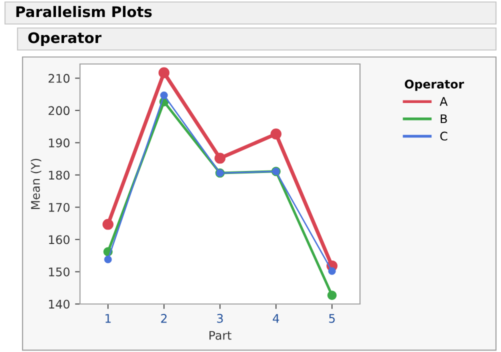  What do you see at coordinates (59, 175) in the screenshot?
I see `y-tick-label: 180` at bounding box center [59, 175].